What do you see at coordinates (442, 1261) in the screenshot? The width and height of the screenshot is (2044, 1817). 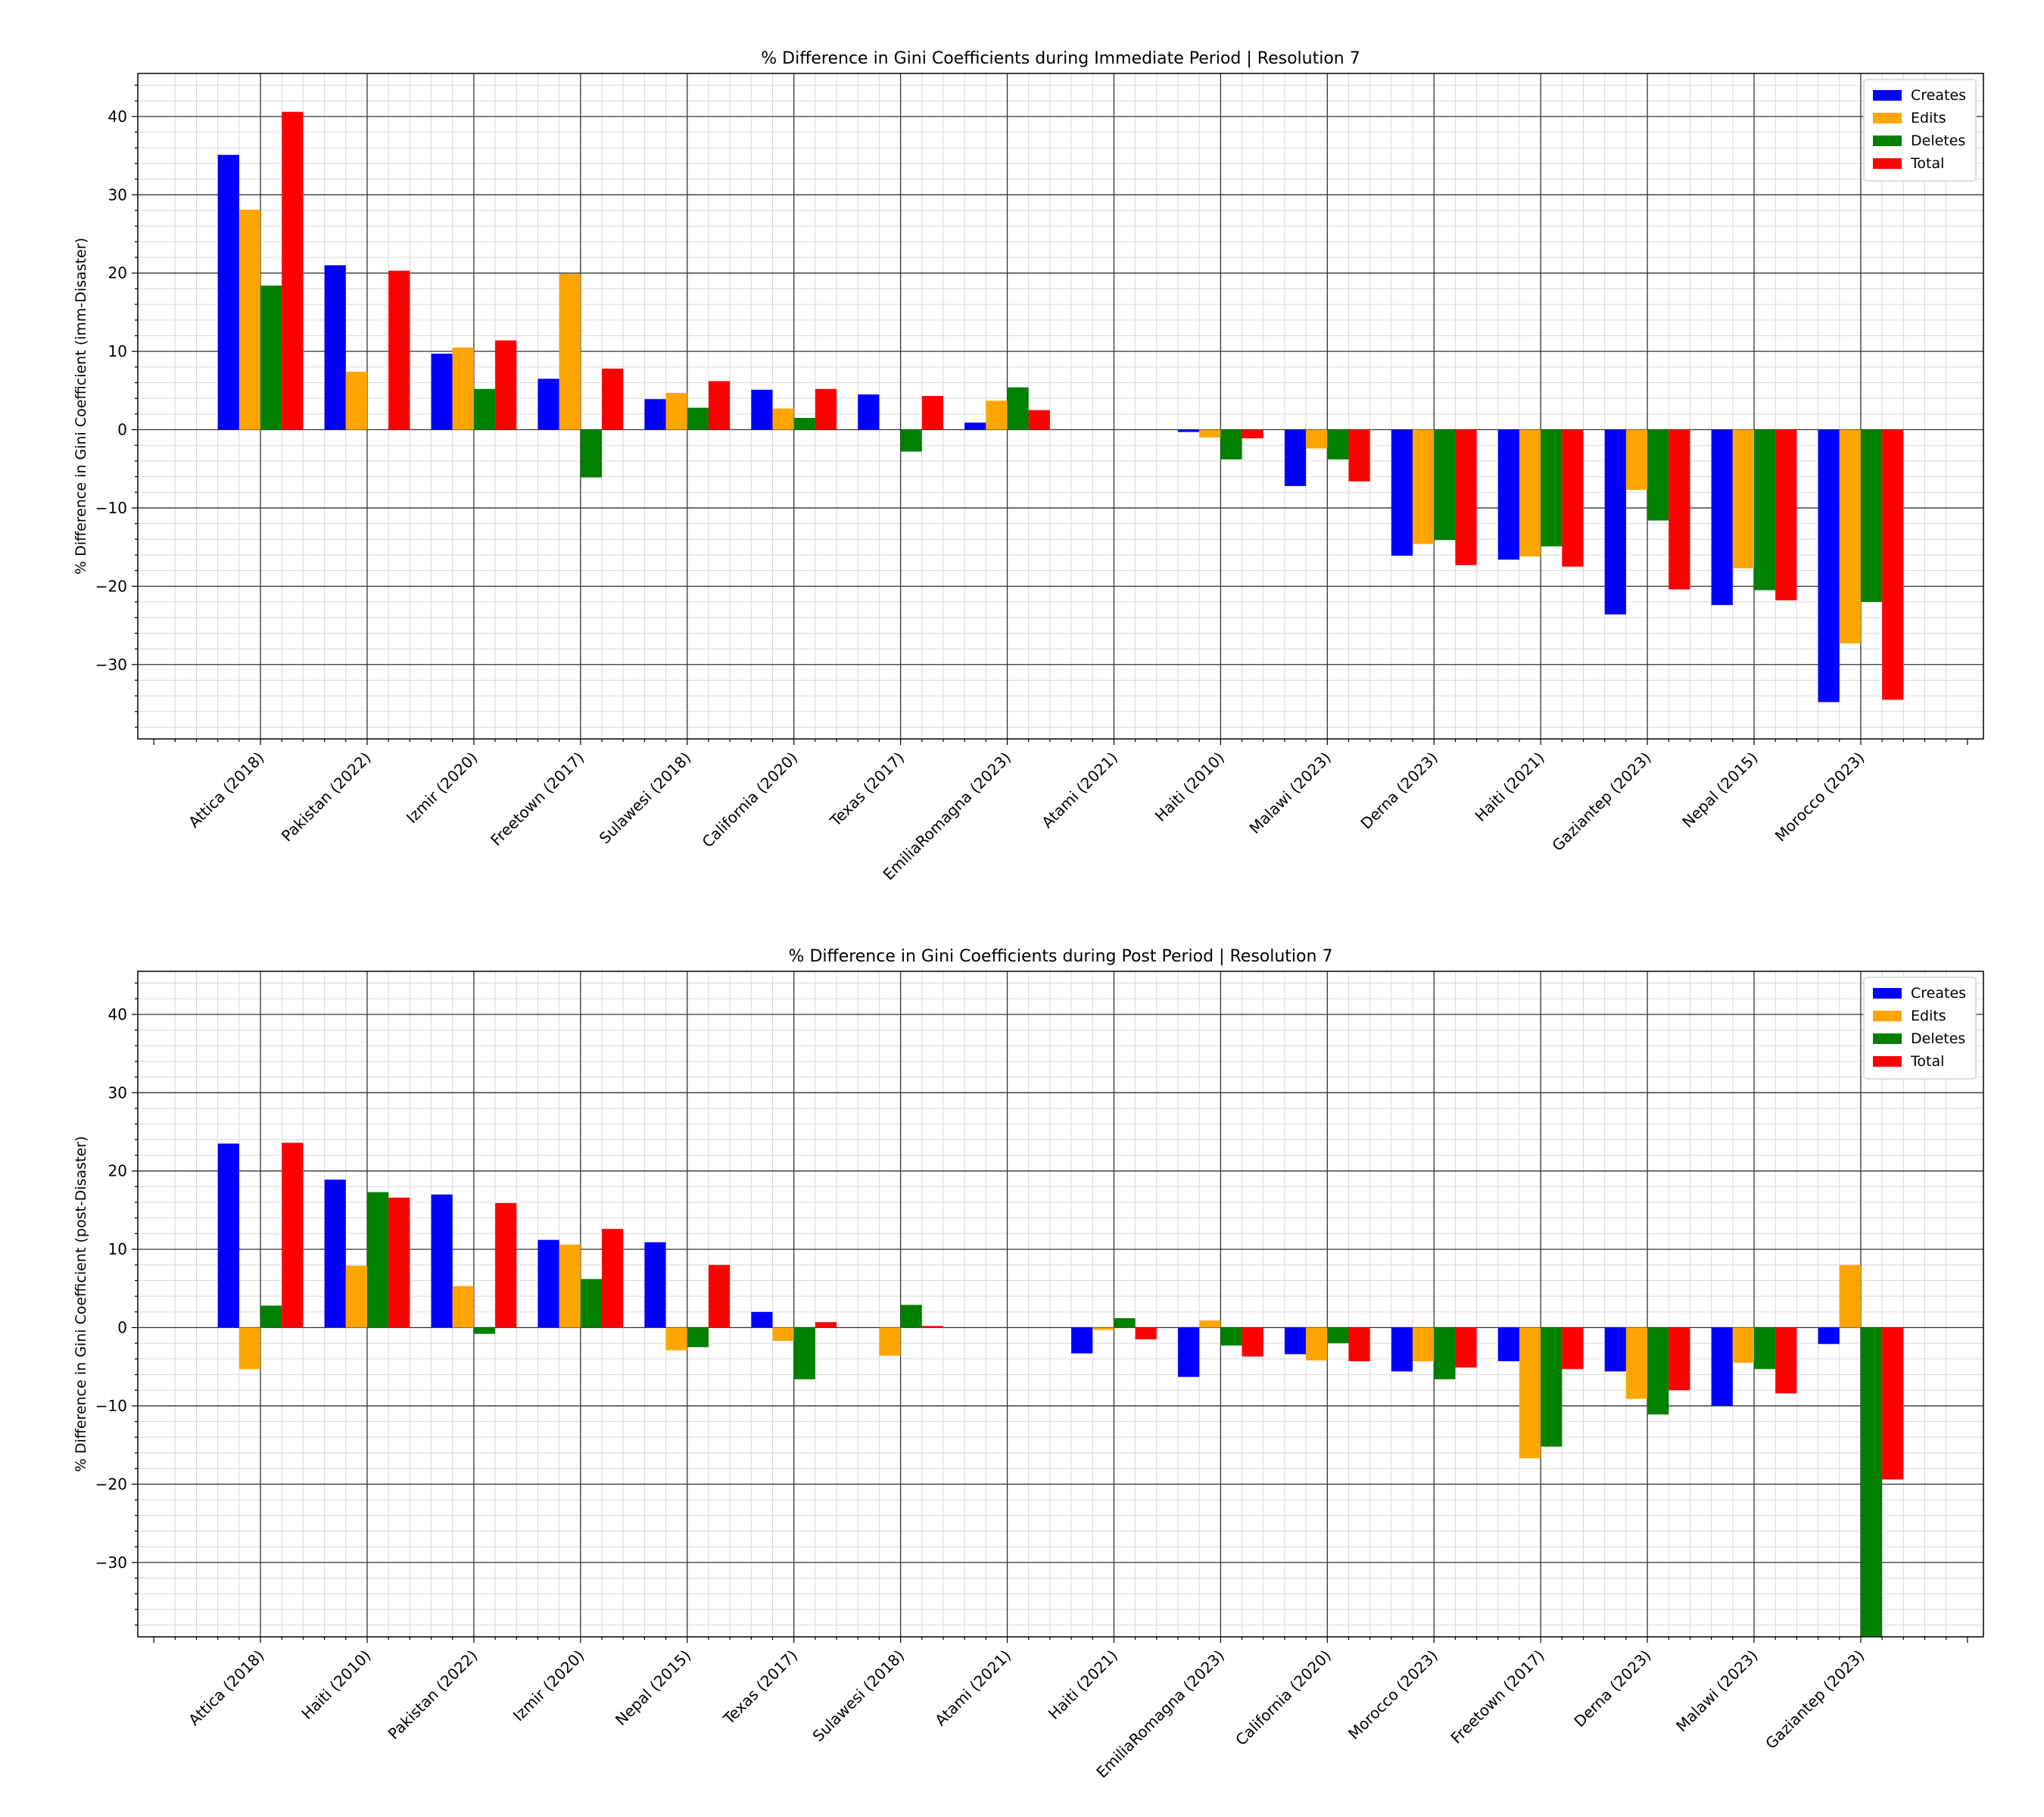 I see `bar-creates-pakistan-2022` at bounding box center [442, 1261].